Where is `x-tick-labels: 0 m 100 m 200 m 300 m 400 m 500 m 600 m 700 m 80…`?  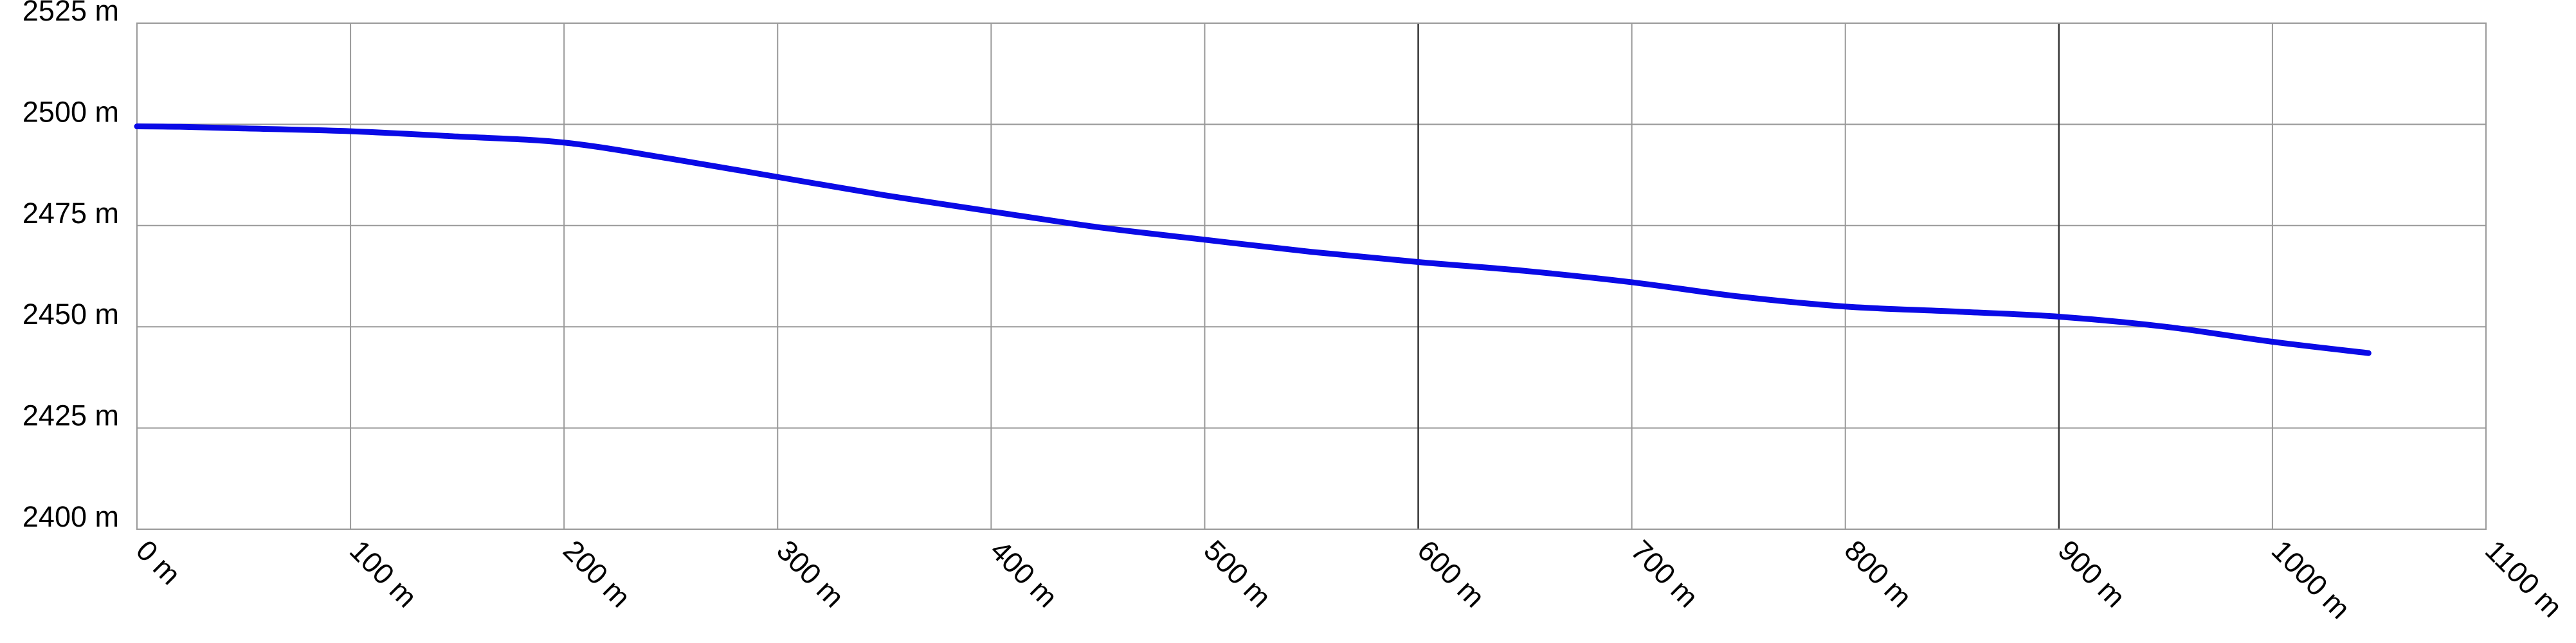 x-tick-labels: 0 m 100 m 200 m 300 m 400 m 500 m 600 m 700 m 80… is located at coordinates (1349, 579).